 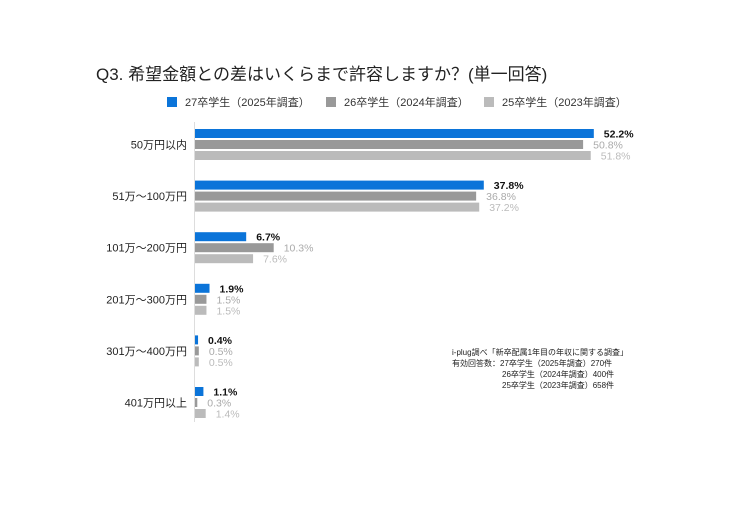 I want to click on response-count-note: 26卒学生（2024年調査）400件, so click(x=558, y=374).